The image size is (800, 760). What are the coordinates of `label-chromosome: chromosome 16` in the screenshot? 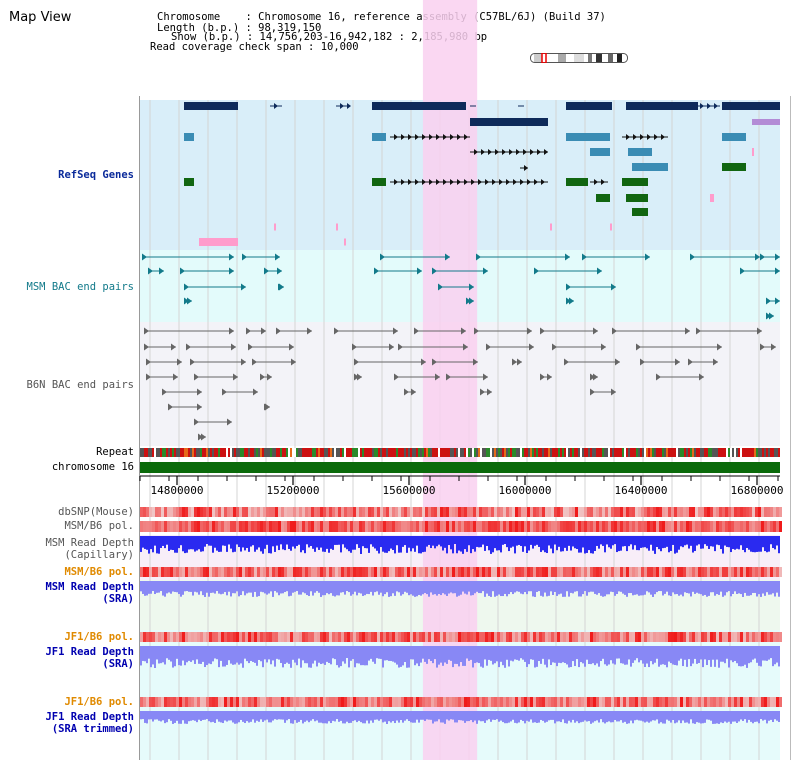 It's located at (92, 467).